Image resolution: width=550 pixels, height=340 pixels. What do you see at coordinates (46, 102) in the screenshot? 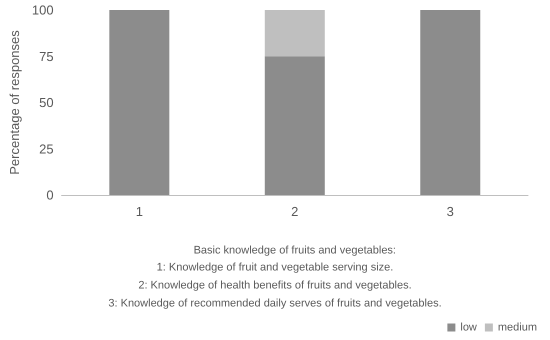
I see `y-tick-label: 50` at bounding box center [46, 102].